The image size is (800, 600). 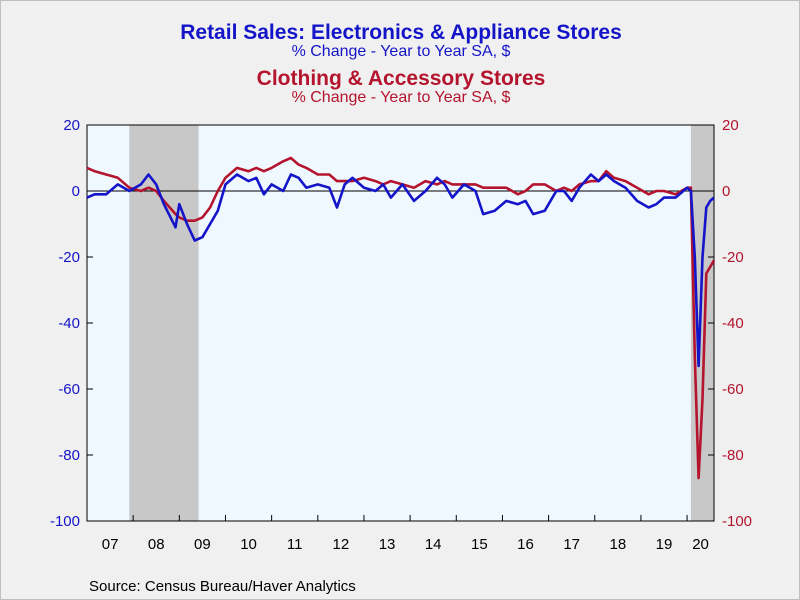 What do you see at coordinates (65, 521) in the screenshot?
I see `y-tick-label-left: -100` at bounding box center [65, 521].